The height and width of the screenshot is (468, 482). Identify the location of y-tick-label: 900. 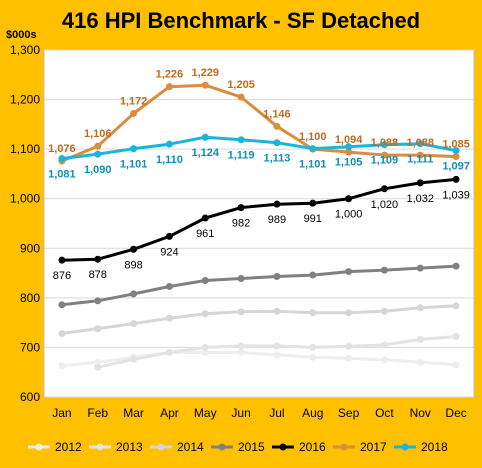
(30, 248).